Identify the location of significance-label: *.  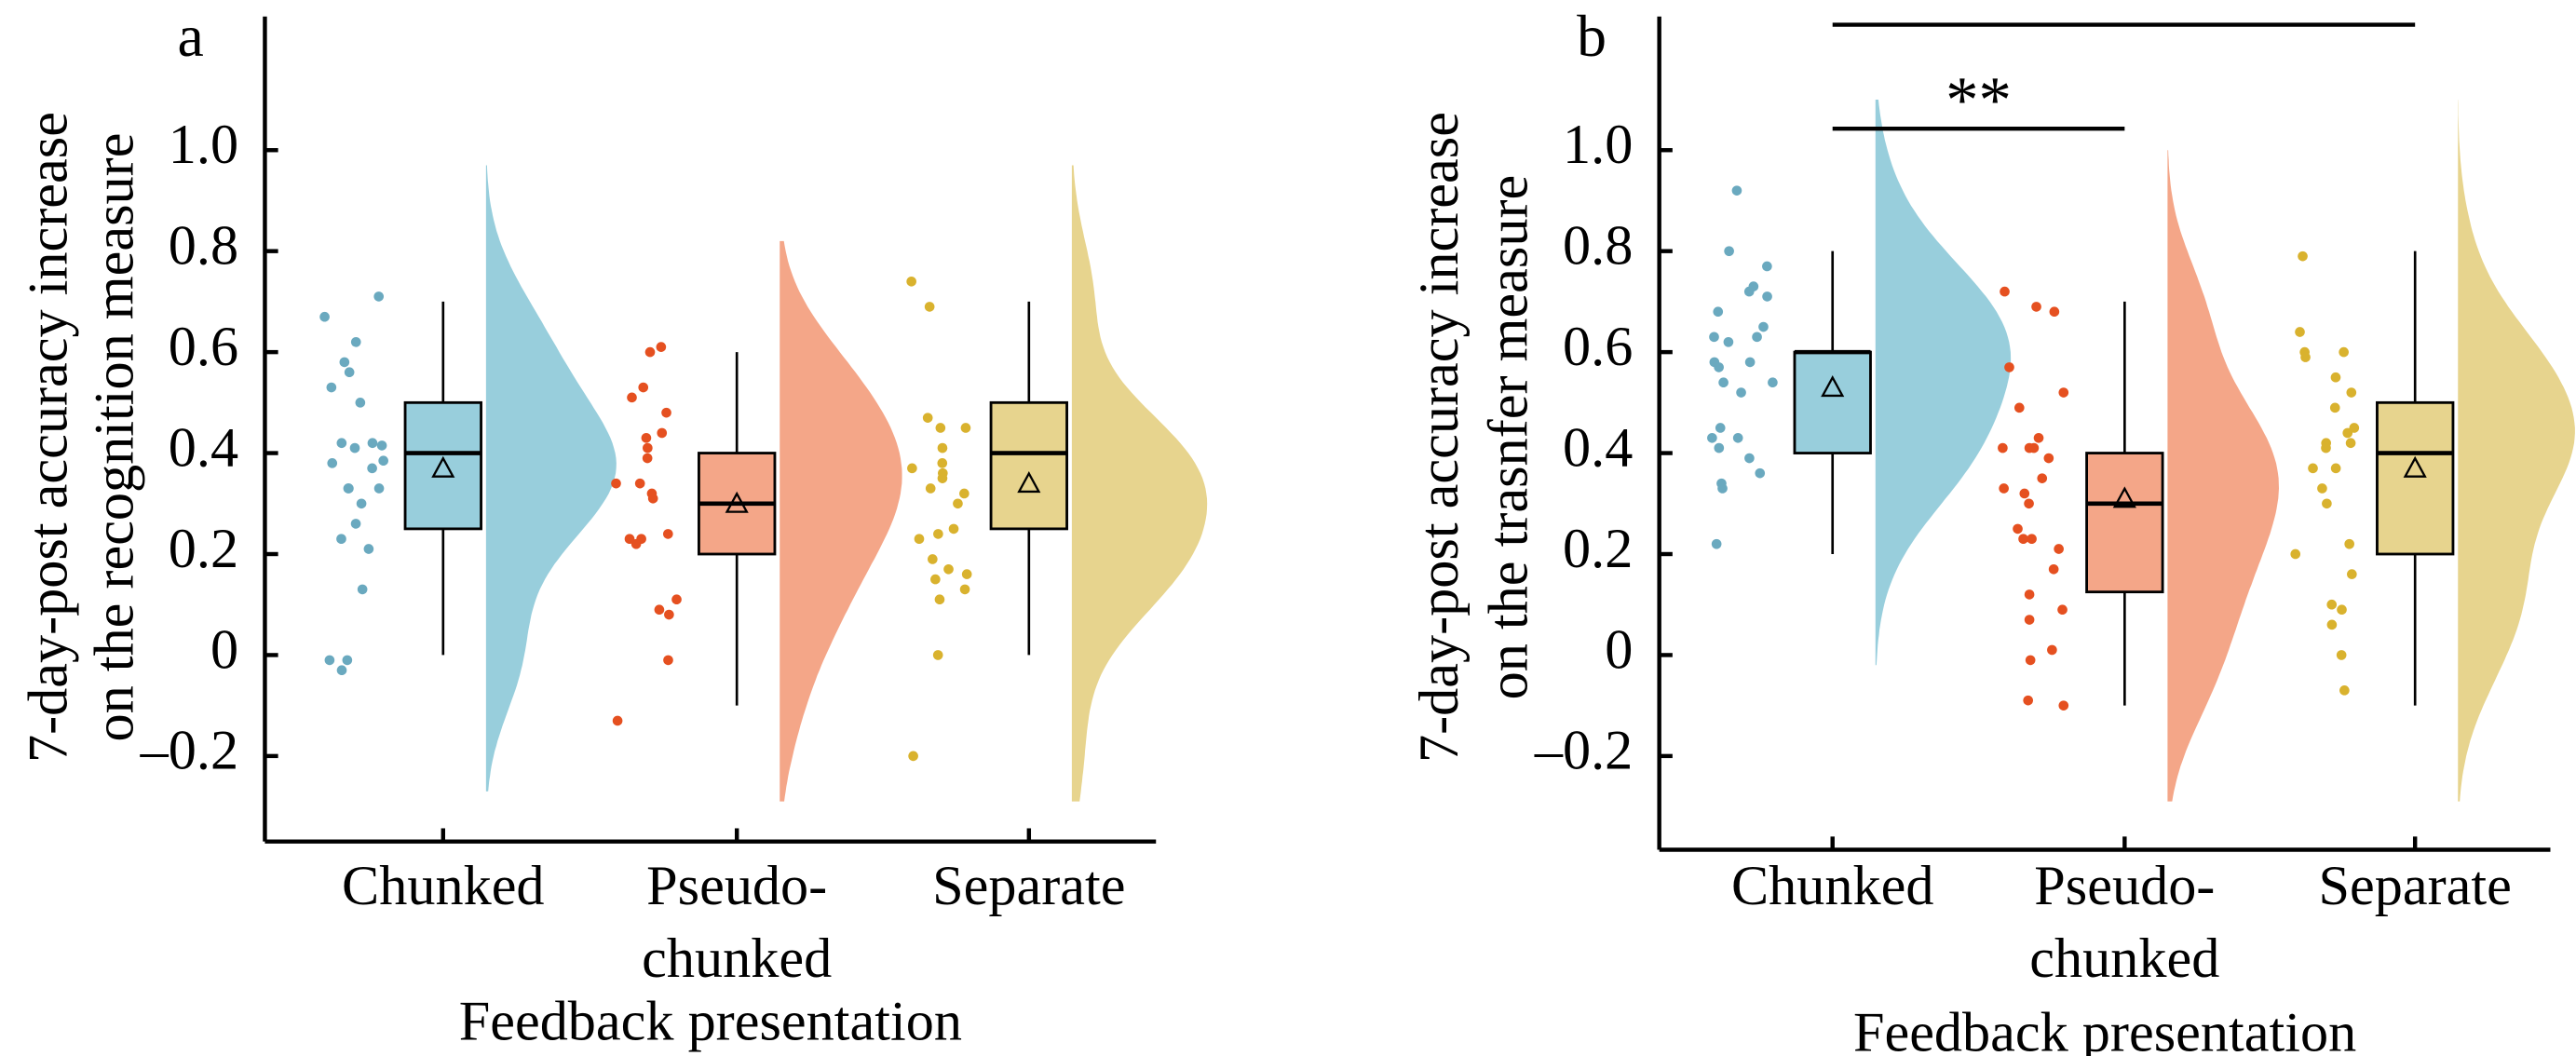
(2124, 16).